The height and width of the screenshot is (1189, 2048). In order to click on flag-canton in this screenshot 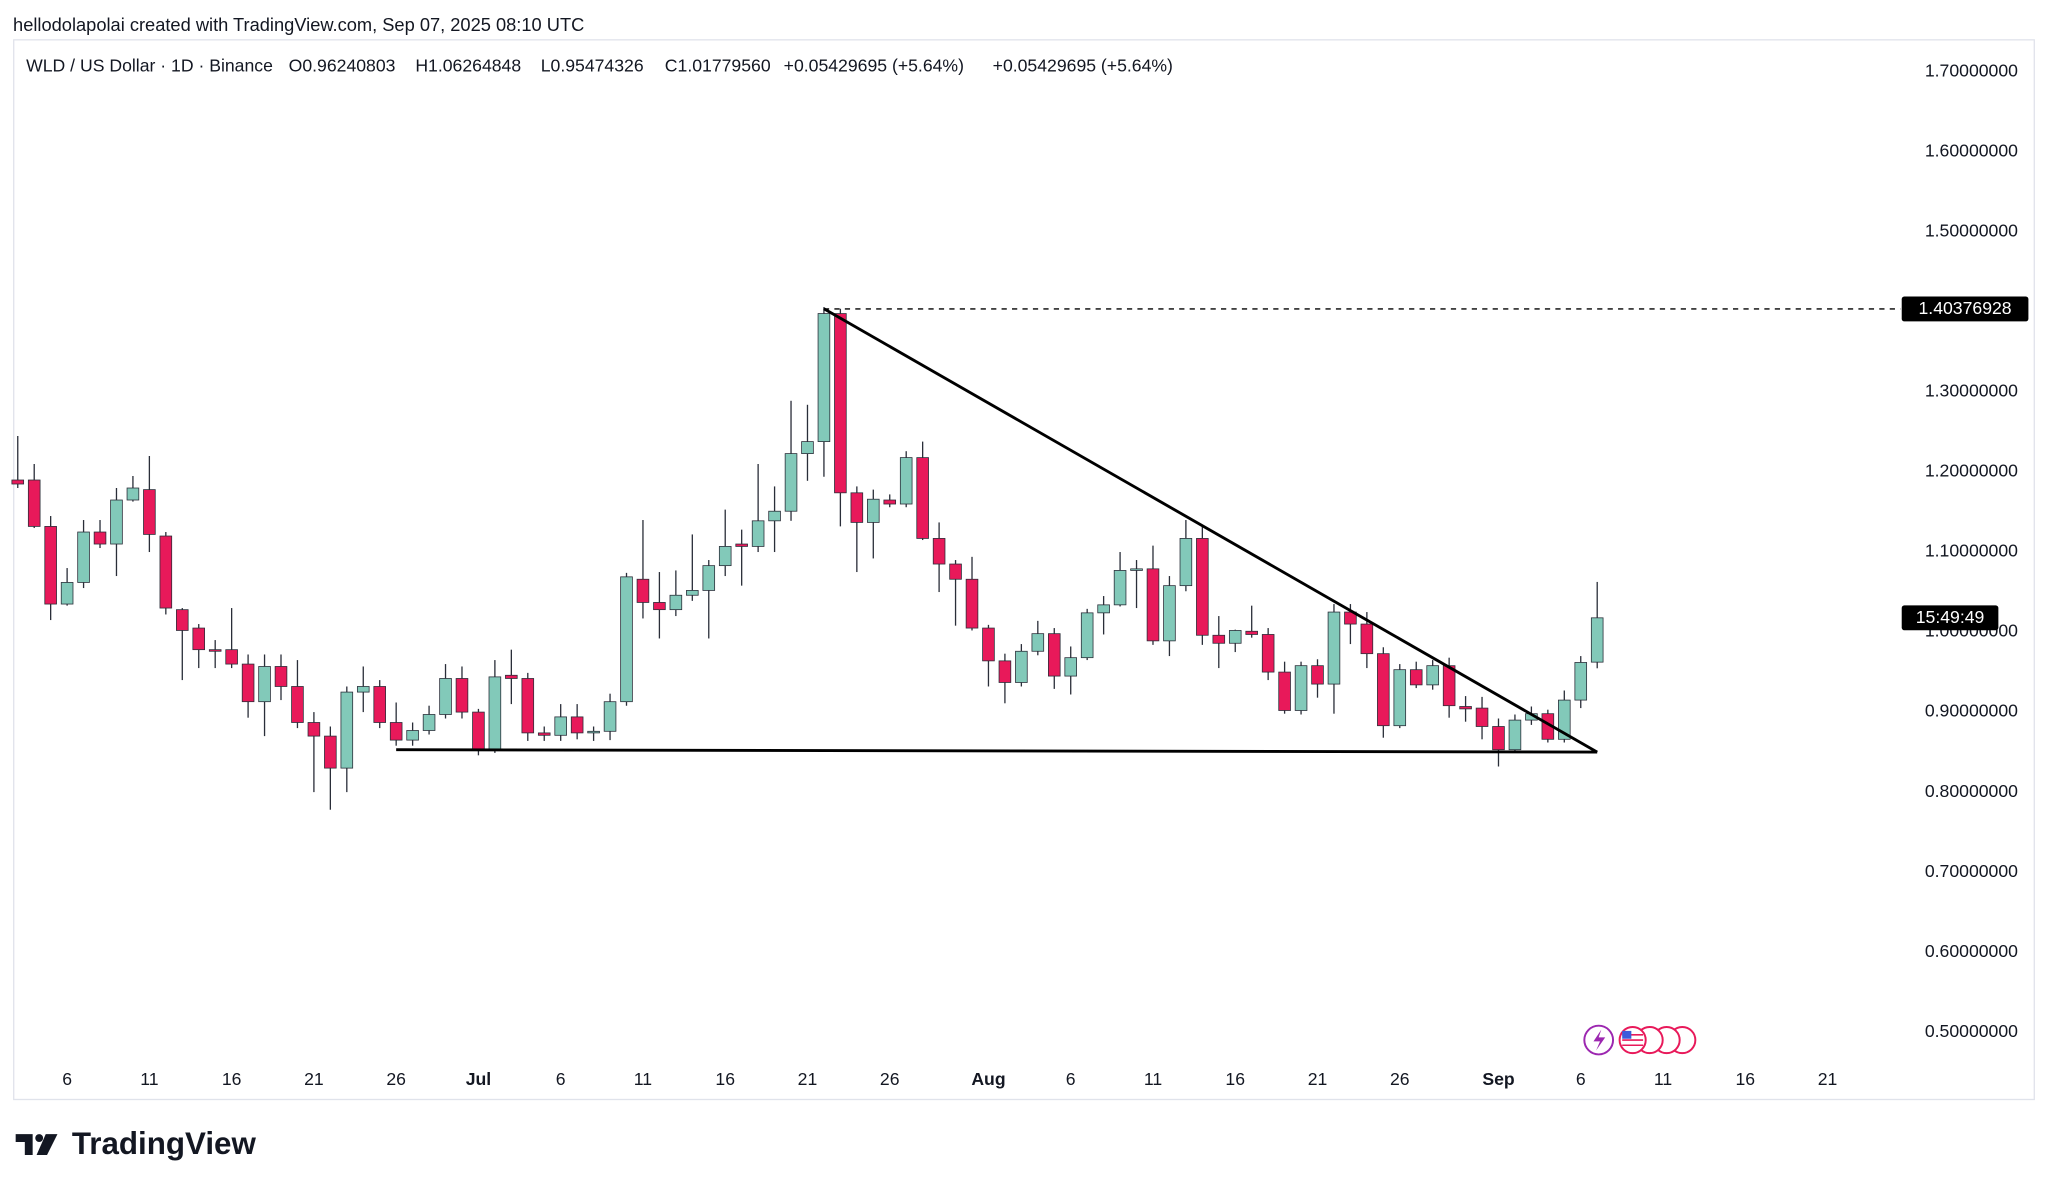, I will do `click(1627, 1034)`.